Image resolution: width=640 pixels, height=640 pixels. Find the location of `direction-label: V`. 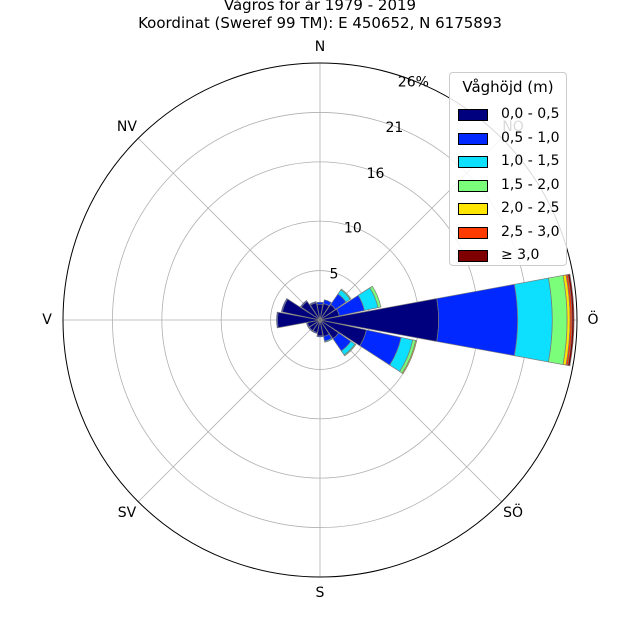

direction-label: V is located at coordinates (47, 320).